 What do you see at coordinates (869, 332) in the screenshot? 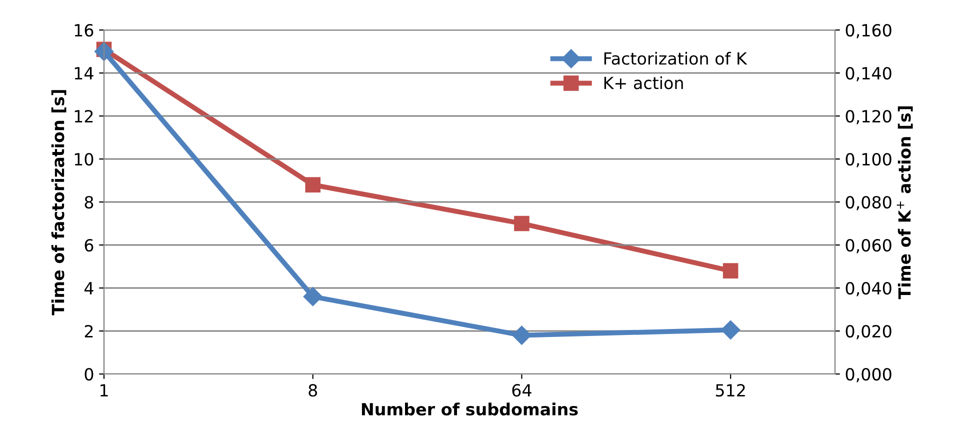
I see `y2-tick-label: 0,020` at bounding box center [869, 332].